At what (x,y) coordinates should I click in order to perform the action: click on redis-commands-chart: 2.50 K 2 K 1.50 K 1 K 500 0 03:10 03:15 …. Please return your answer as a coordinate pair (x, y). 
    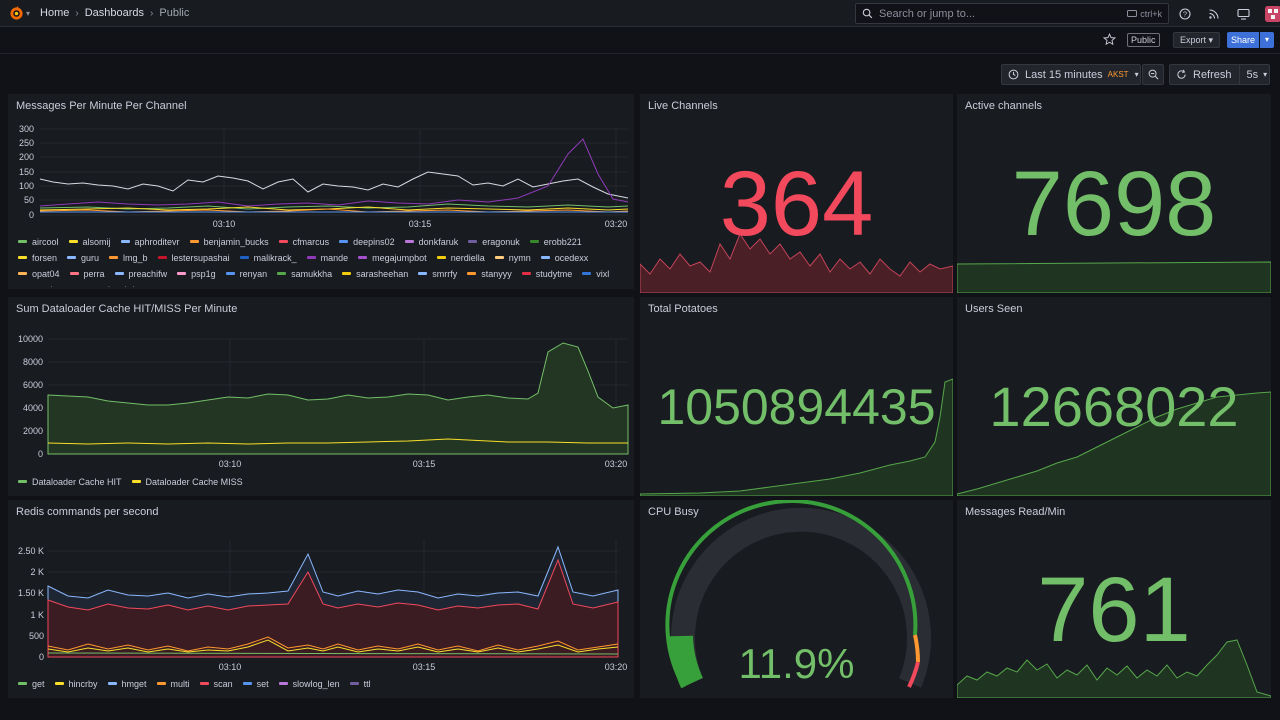
    Looking at the image, I should click on (322, 606).